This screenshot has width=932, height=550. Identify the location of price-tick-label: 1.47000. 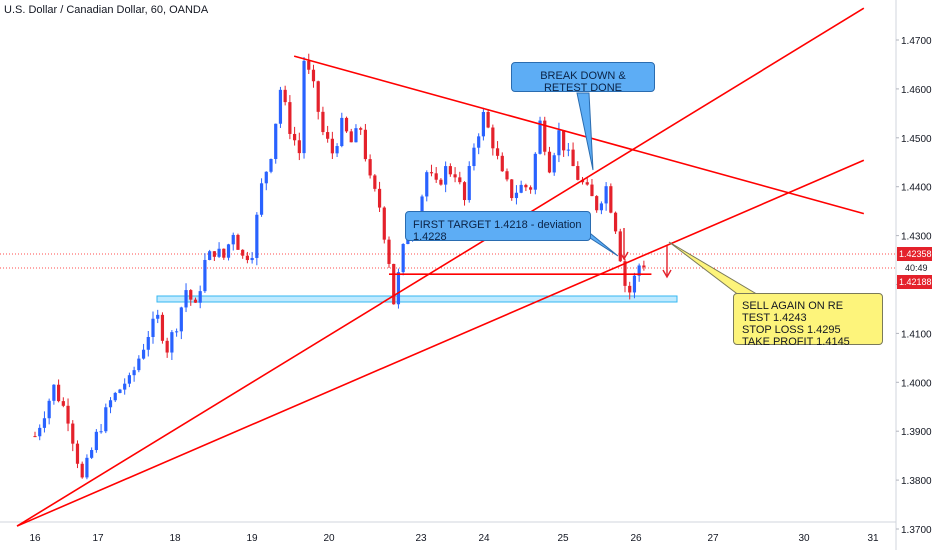
(916, 41).